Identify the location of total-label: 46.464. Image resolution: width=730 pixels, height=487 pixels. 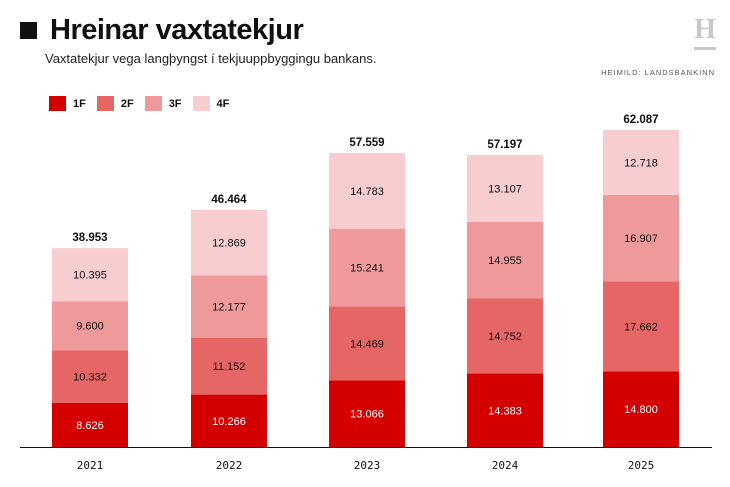
(229, 200).